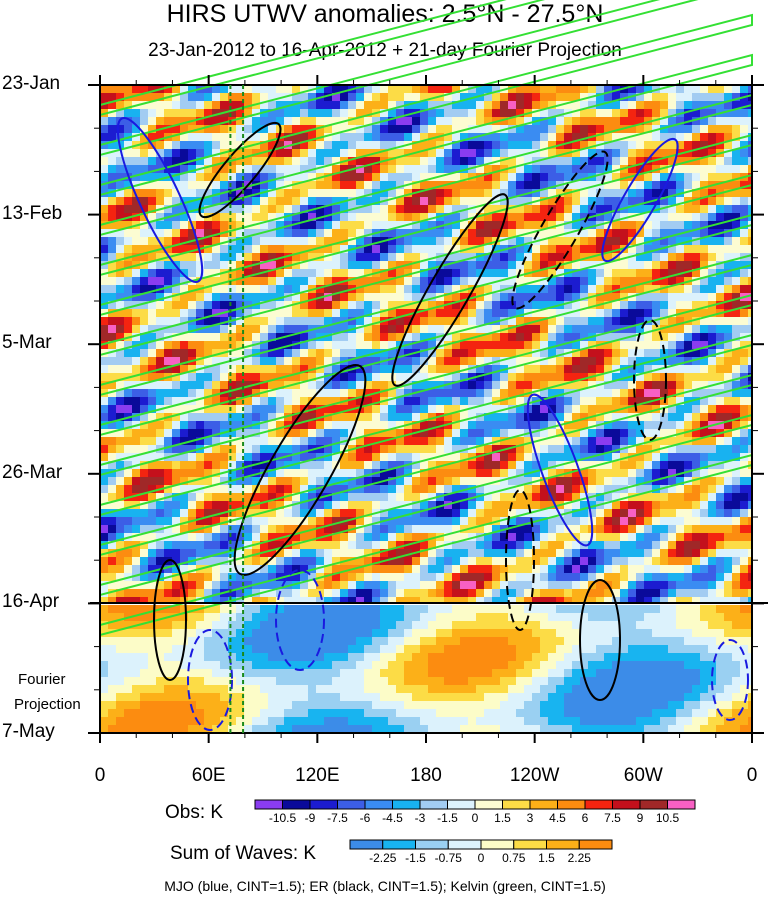  I want to click on waves-colorbar-tick-label: -0.75, so click(448, 858).